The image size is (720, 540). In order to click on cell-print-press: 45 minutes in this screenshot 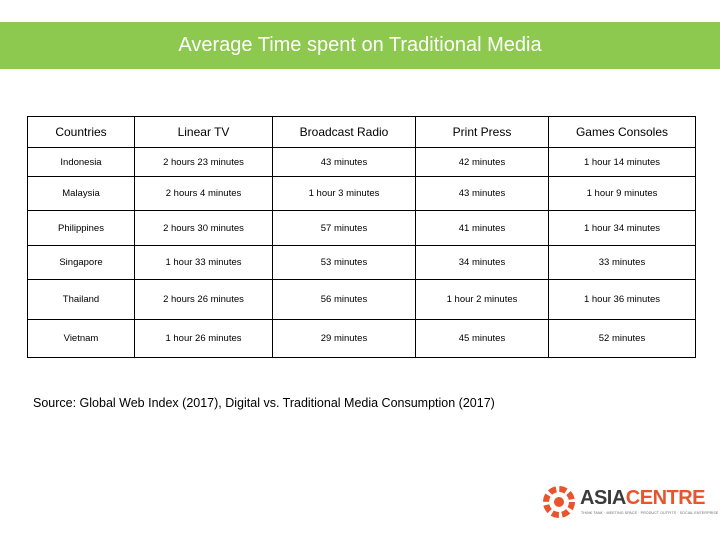, I will do `click(482, 338)`.